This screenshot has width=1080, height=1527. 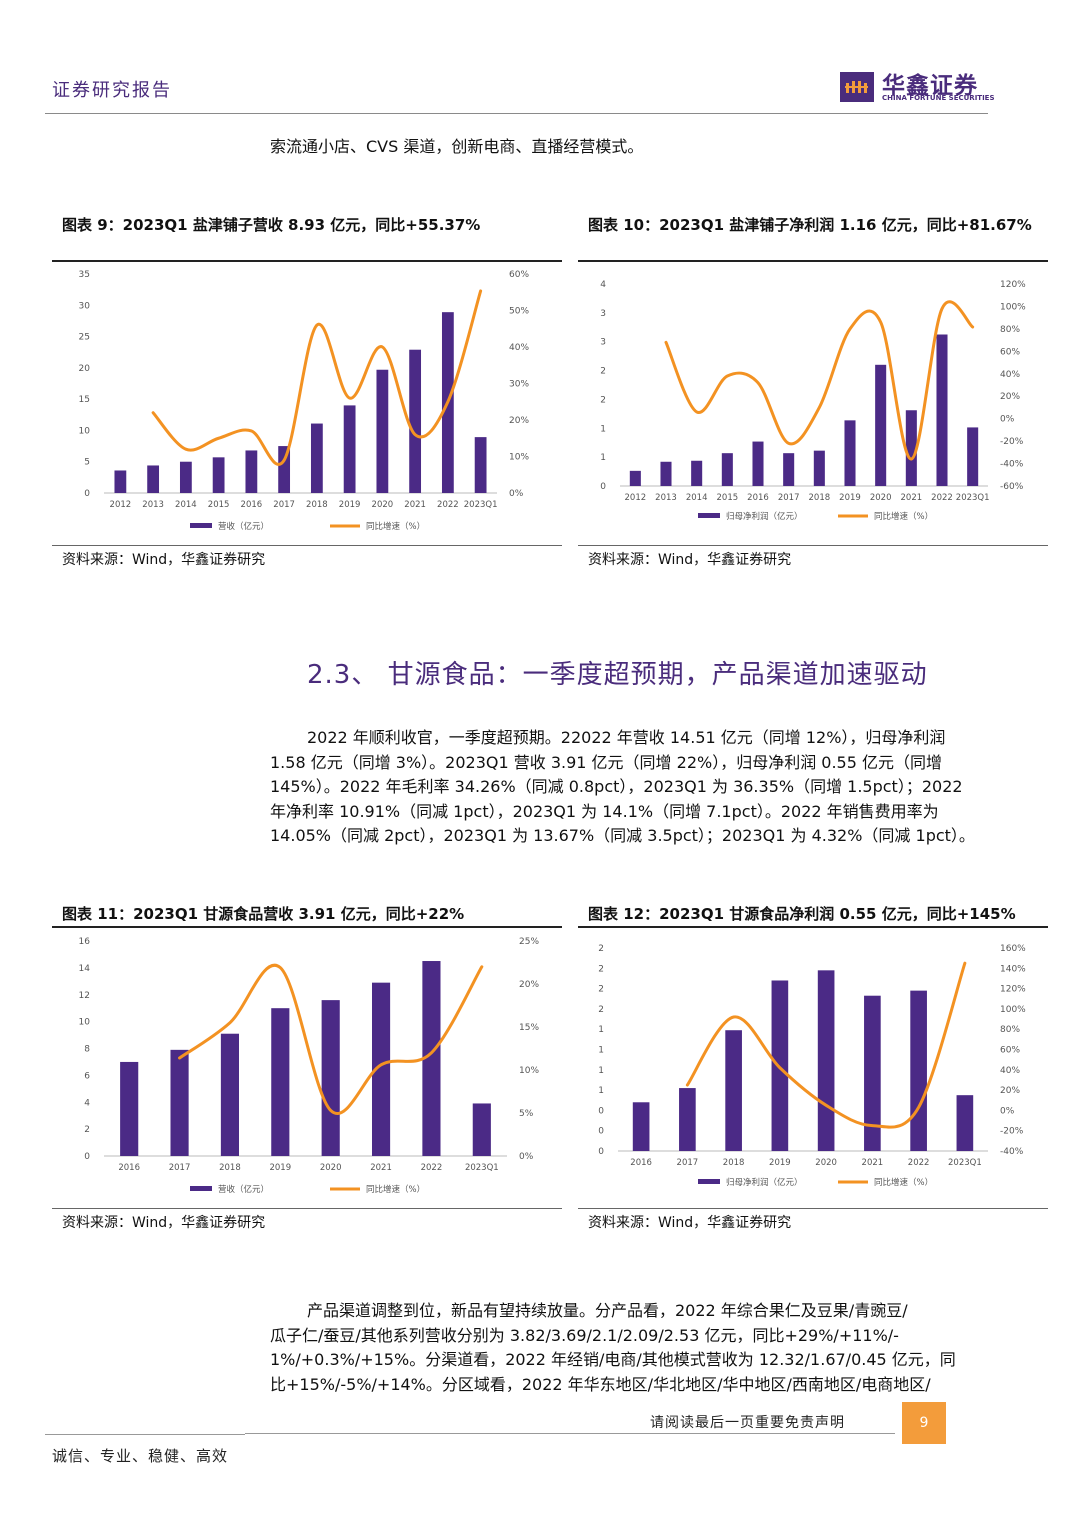 What do you see at coordinates (519, 312) in the screenshot?
I see `fig9-yright-tick: 50%` at bounding box center [519, 312].